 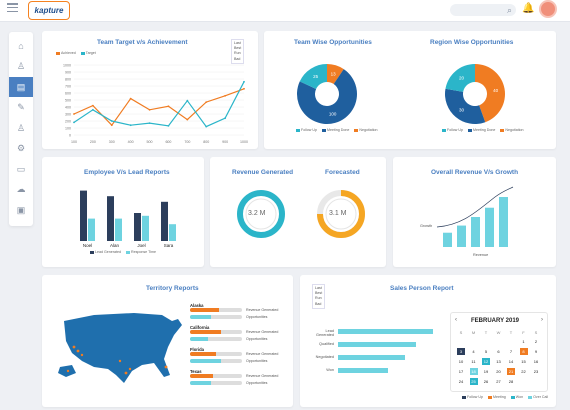 What do you see at coordinates (486, 351) in the screenshot?
I see `calendar-day: 5` at bounding box center [486, 351].